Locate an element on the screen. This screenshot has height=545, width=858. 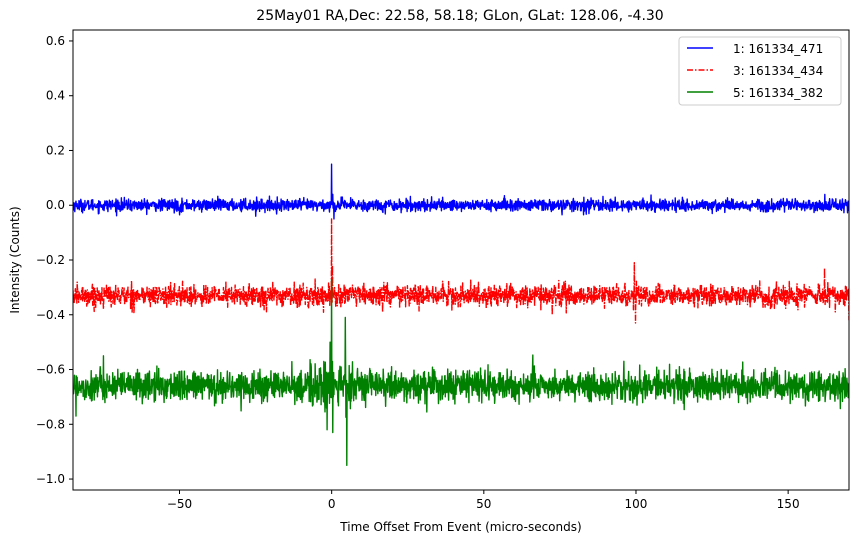
y-tick-label: 0.2 is located at coordinates (55, 150).